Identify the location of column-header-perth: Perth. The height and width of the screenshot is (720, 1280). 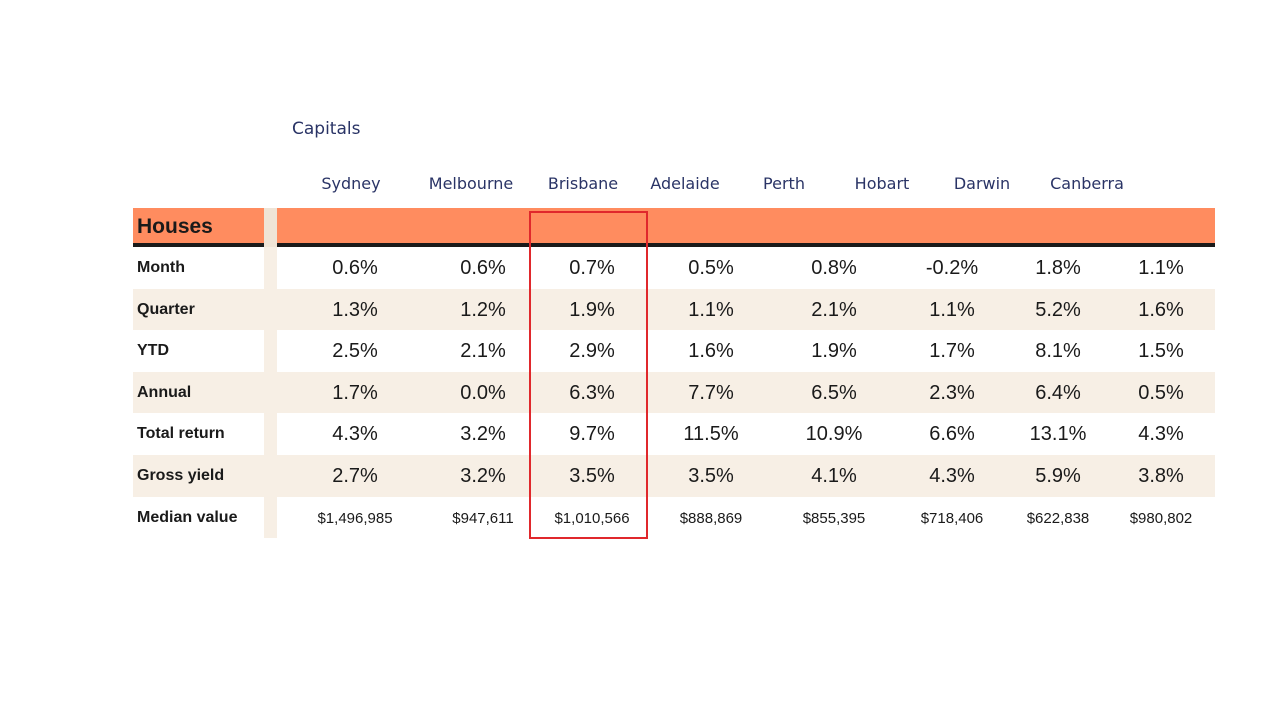
(784, 183).